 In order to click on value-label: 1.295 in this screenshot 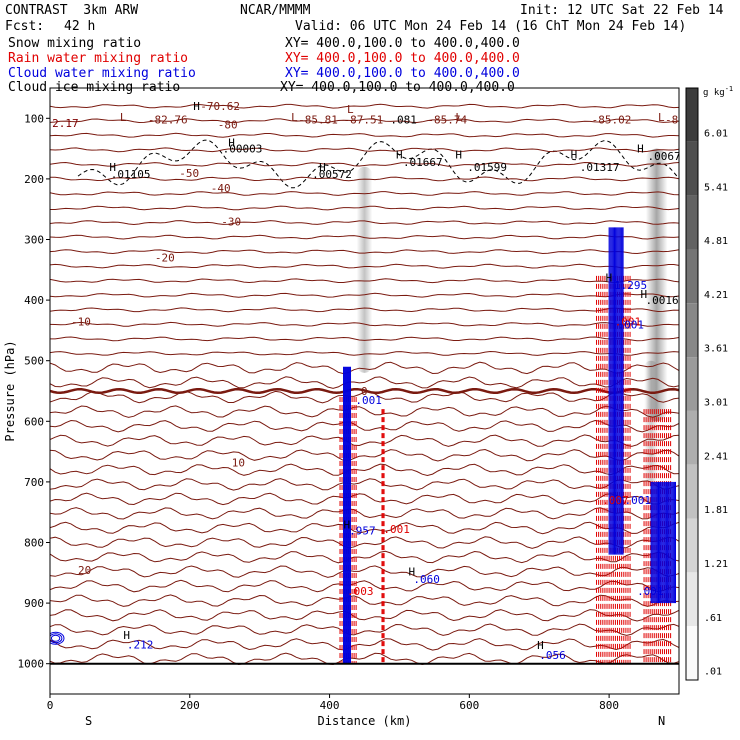, I will do `click(630, 285)`.